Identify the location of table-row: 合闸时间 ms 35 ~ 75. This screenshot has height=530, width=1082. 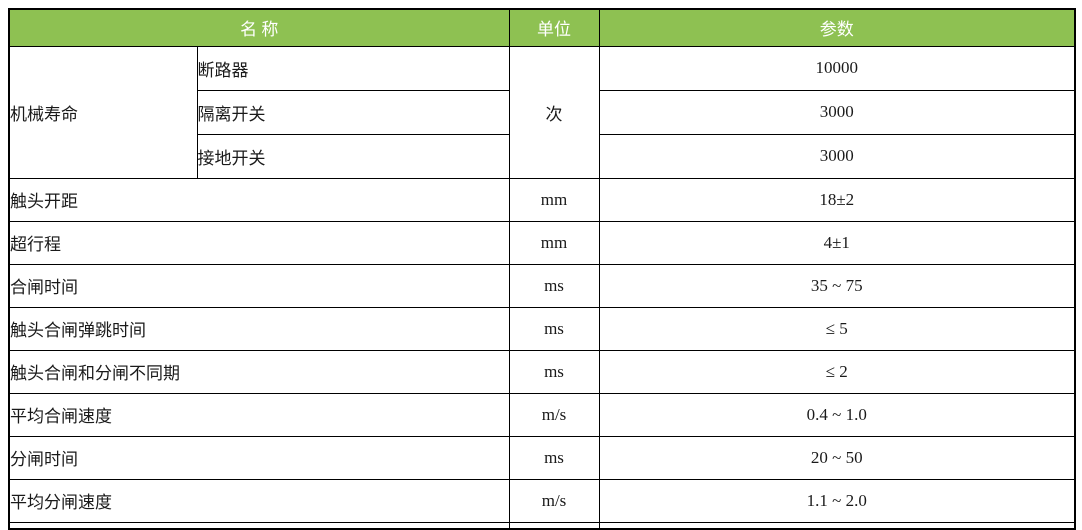
(542, 285).